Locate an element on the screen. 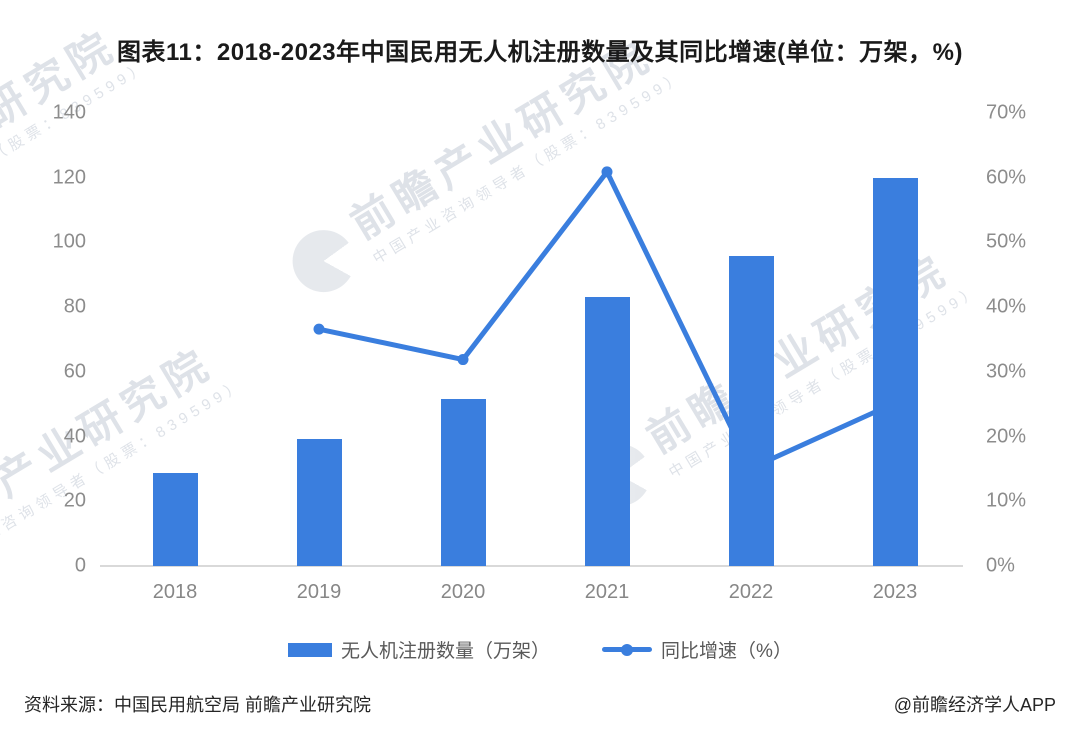 The height and width of the screenshot is (741, 1080). x-label-2018: 2018 is located at coordinates (175, 592).